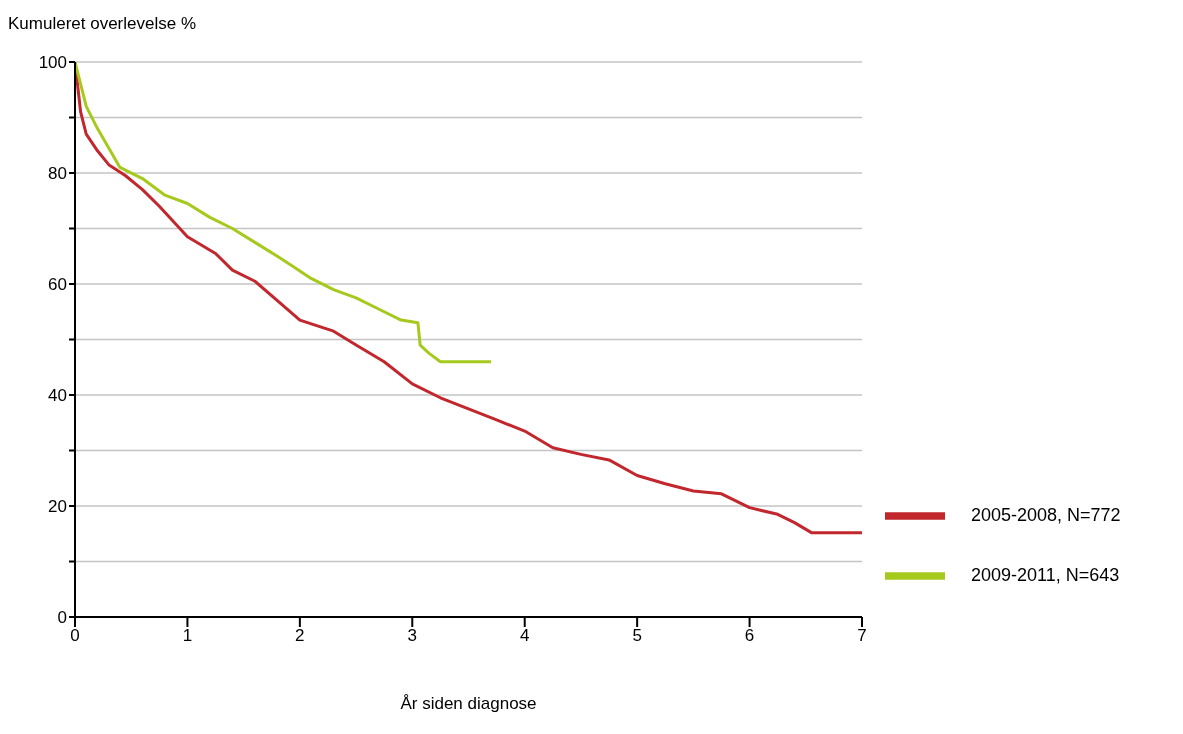 This screenshot has width=1183, height=734. I want to click on x-tick-label: 5, so click(637, 636).